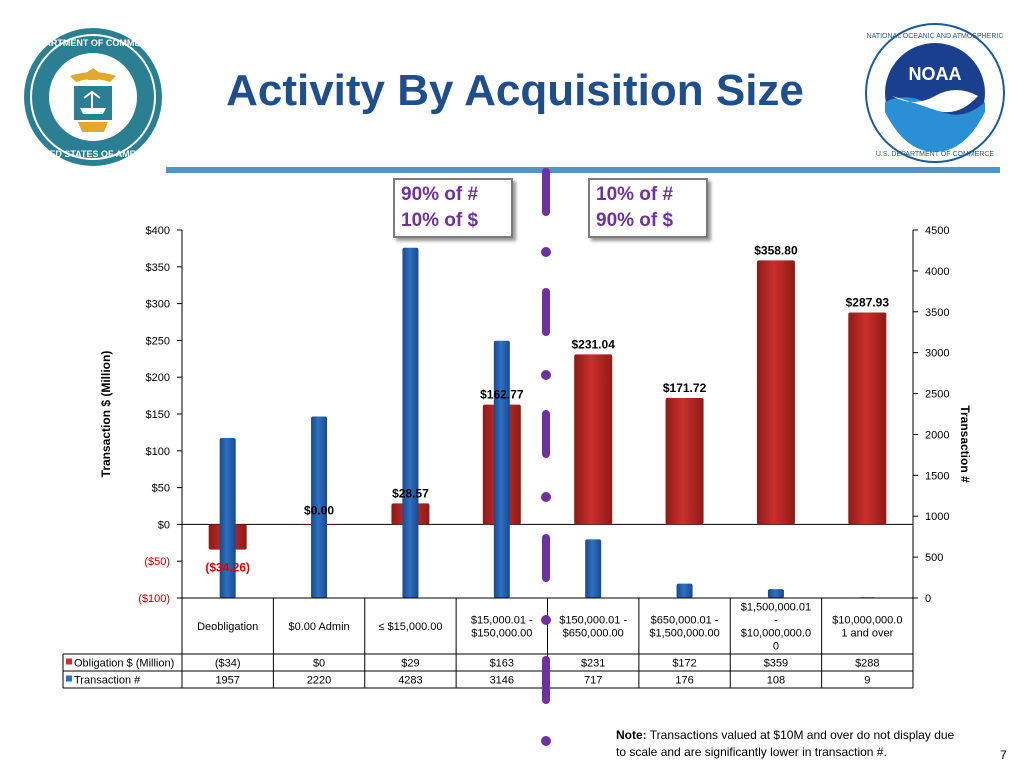  I want to click on table-cell: $231, so click(593, 664).